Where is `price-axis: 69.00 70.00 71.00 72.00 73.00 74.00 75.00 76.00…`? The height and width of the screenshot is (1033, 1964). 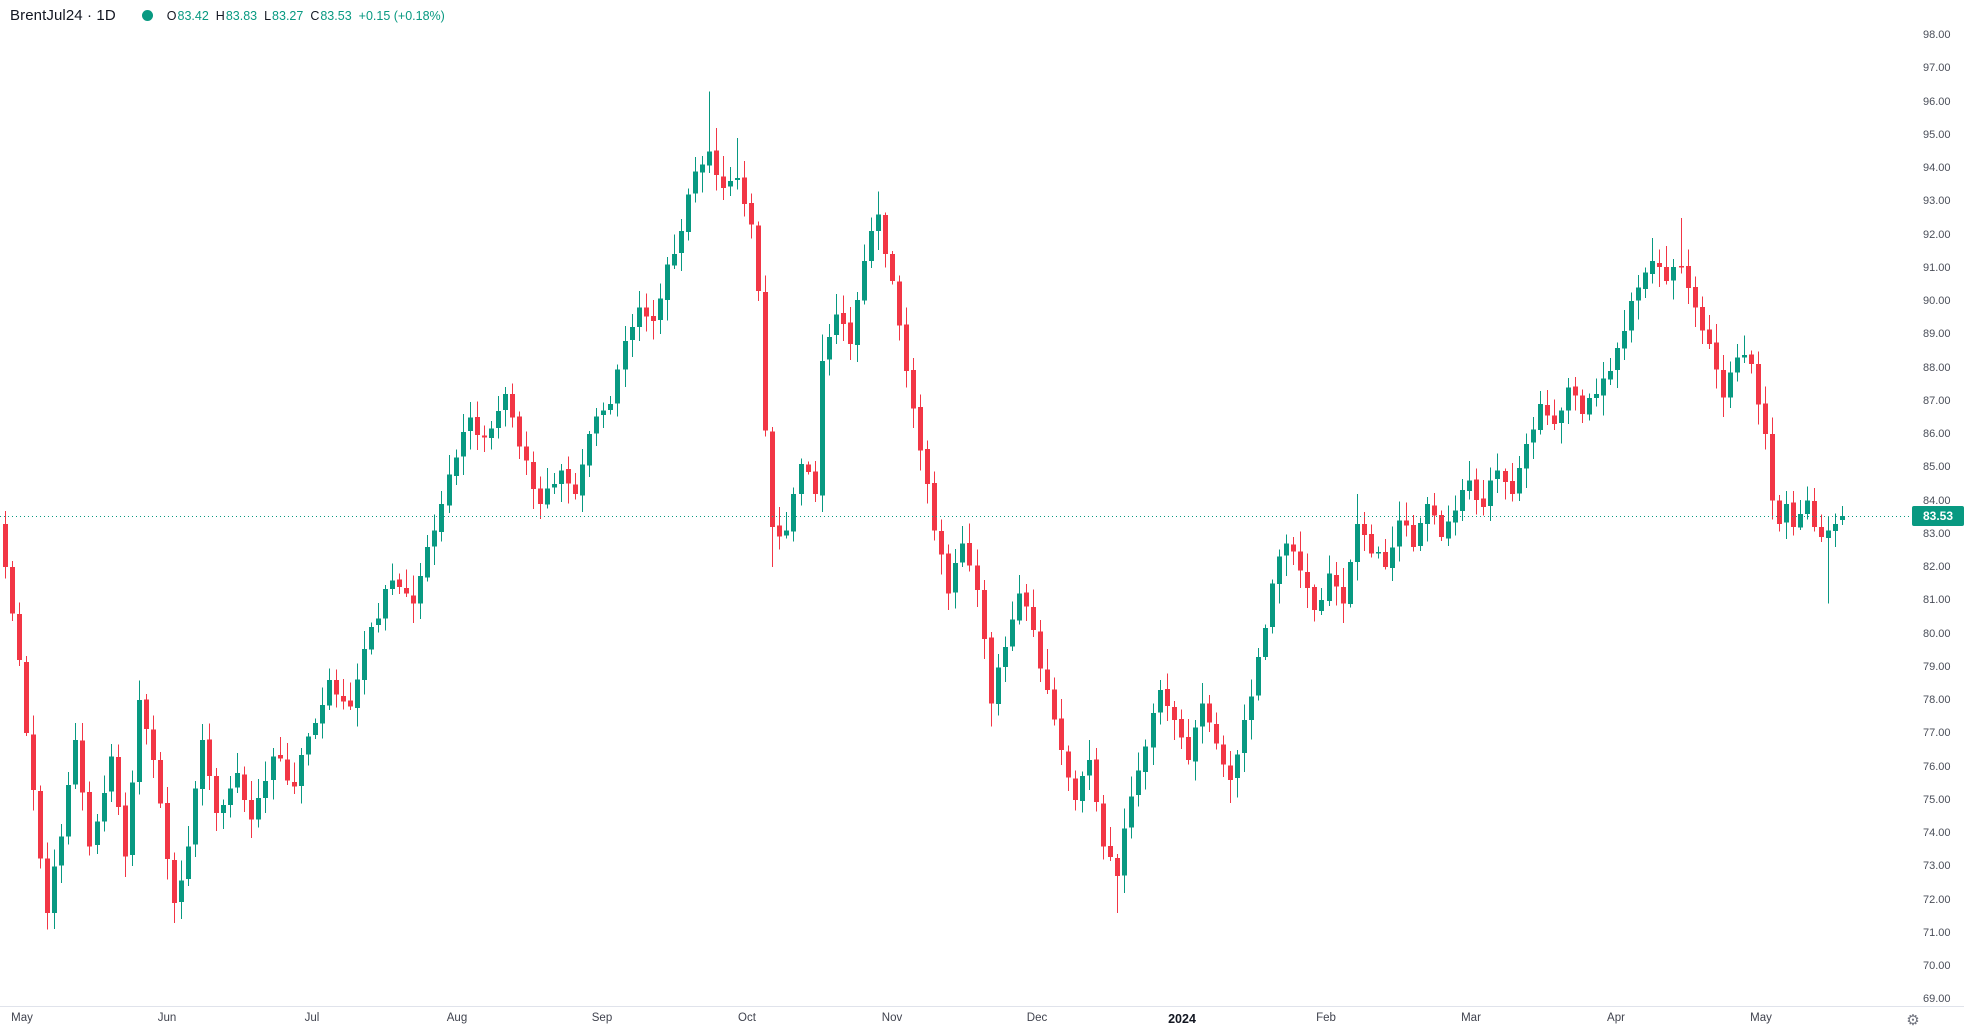 price-axis: 69.00 70.00 71.00 72.00 73.00 74.00 75.00 76.00… is located at coordinates (1917, 503).